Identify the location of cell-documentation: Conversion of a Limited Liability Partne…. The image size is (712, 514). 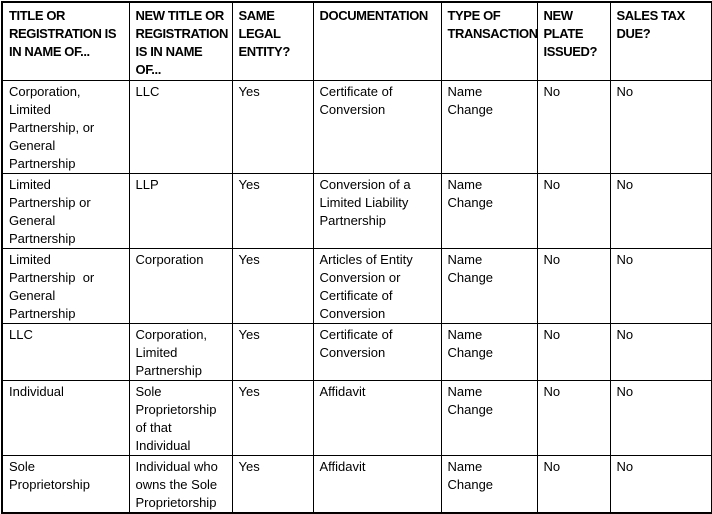
(377, 210).